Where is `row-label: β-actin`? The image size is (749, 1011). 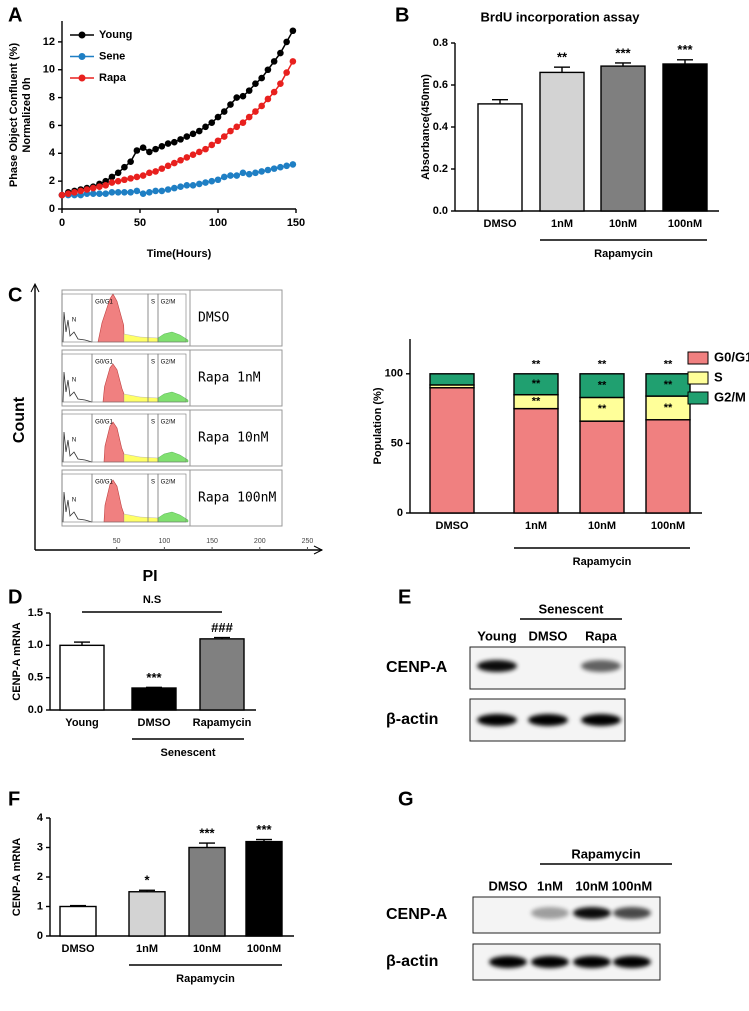
row-label: β-actin is located at coordinates (412, 719).